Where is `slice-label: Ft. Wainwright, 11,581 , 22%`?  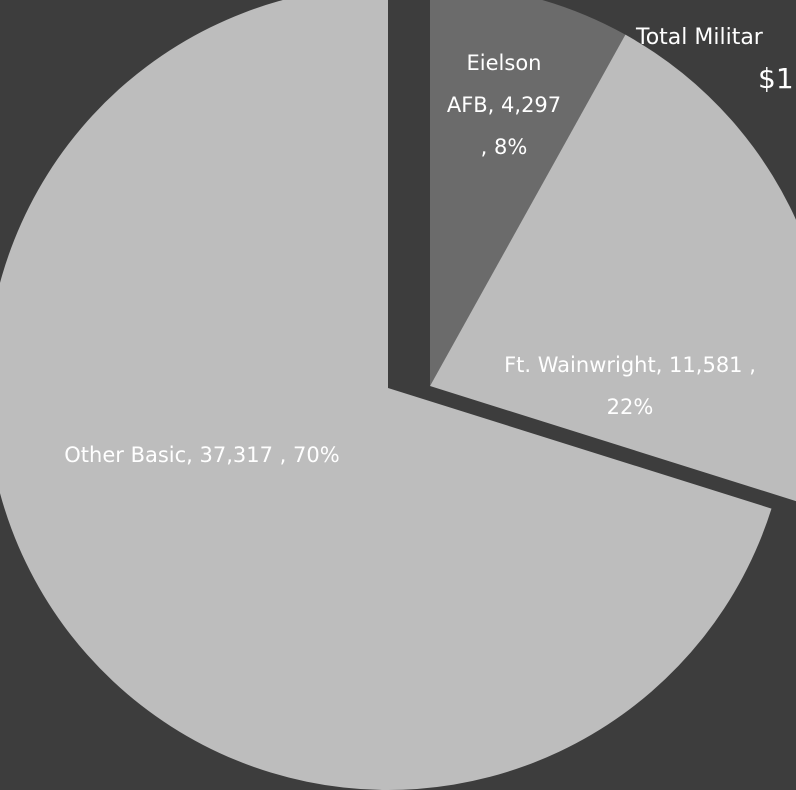 slice-label: Ft. Wainwright, 11,581 , 22% is located at coordinates (630, 386).